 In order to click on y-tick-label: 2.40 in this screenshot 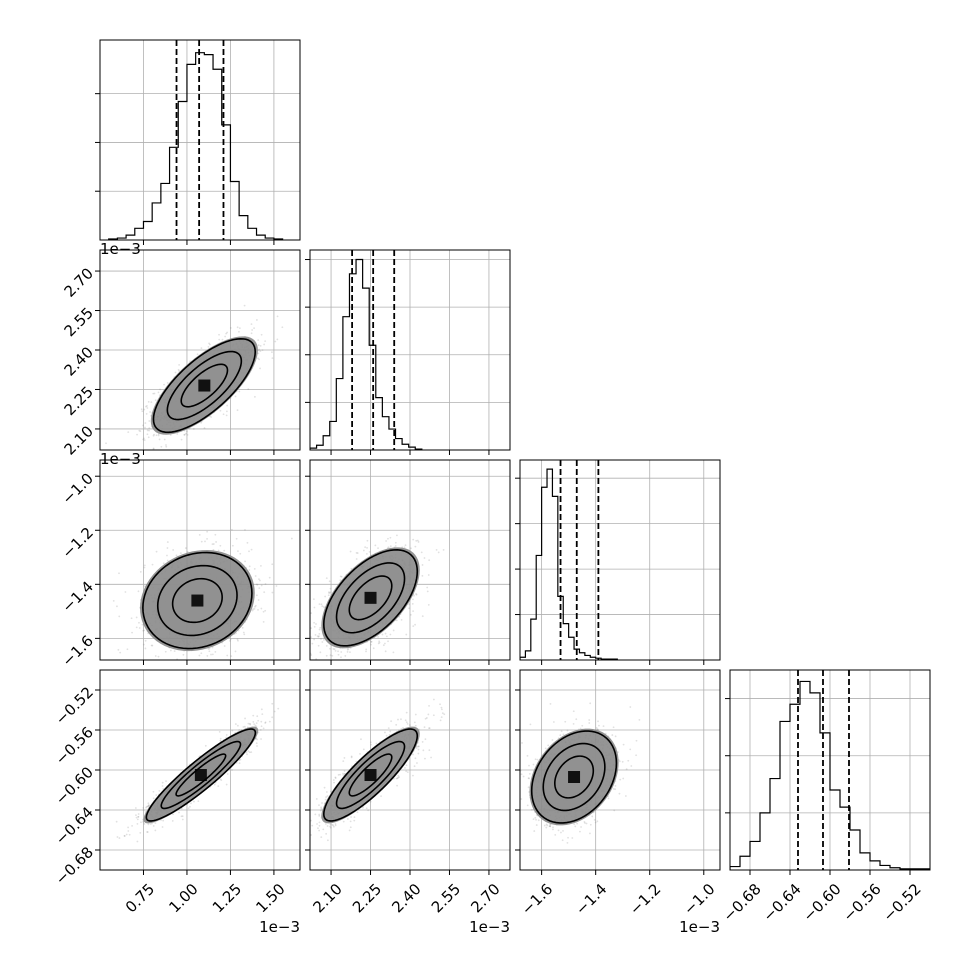, I will do `click(79, 361)`.